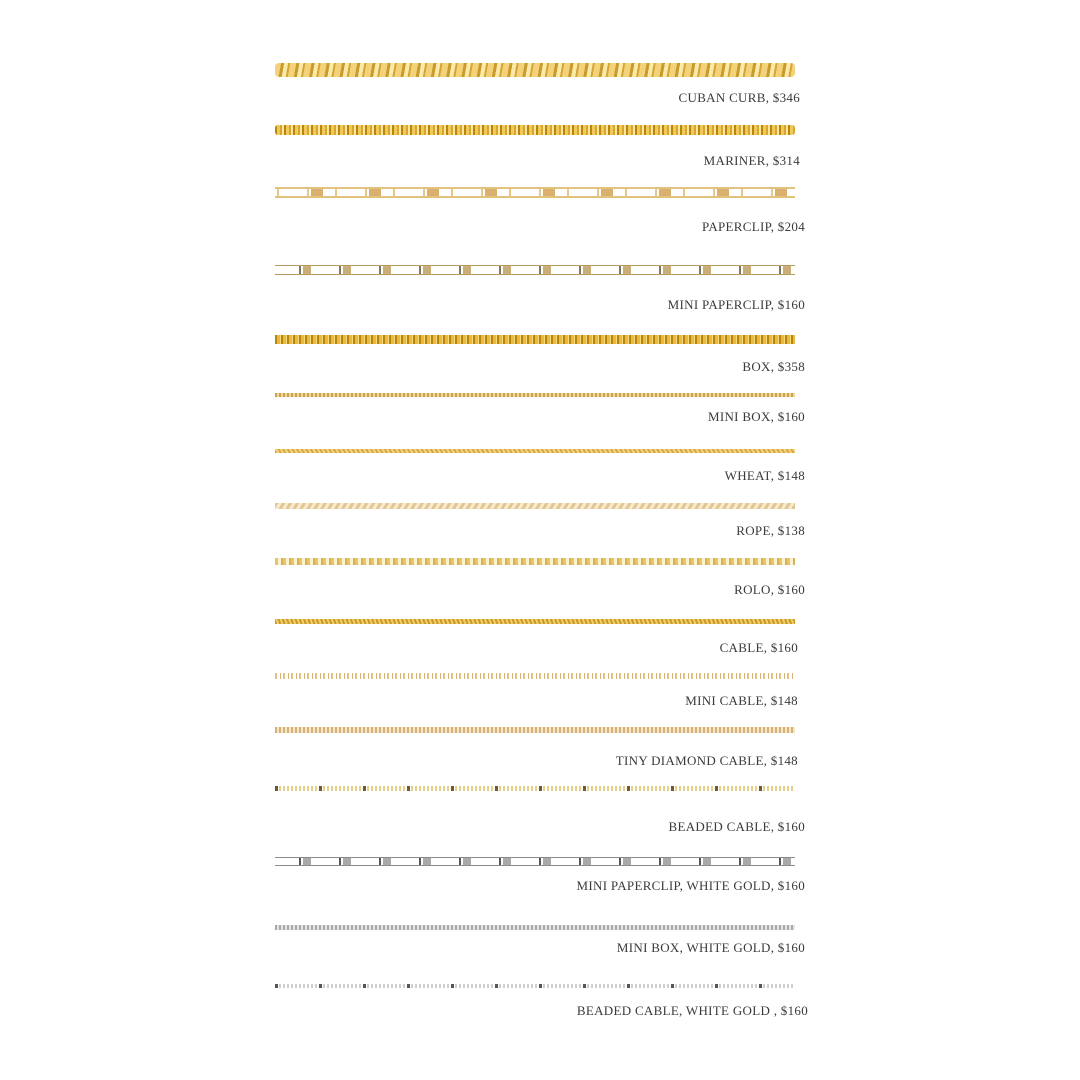 The image size is (1080, 1080). I want to click on chain-label: BEADED CABLE, WHITE GOLD , $160, so click(692, 1010).